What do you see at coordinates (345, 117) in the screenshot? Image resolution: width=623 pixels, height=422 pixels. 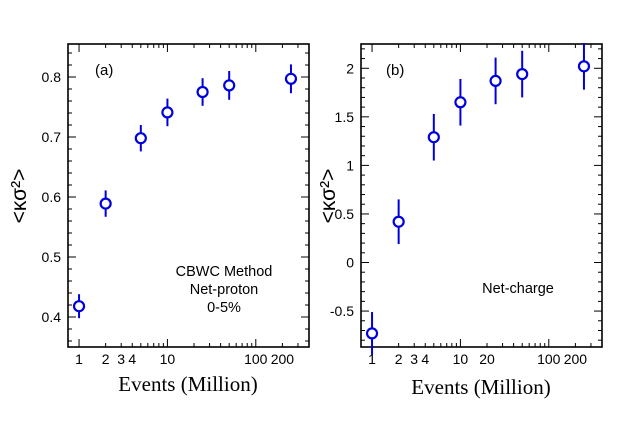 I see `y-tick-label: 1.5` at bounding box center [345, 117].